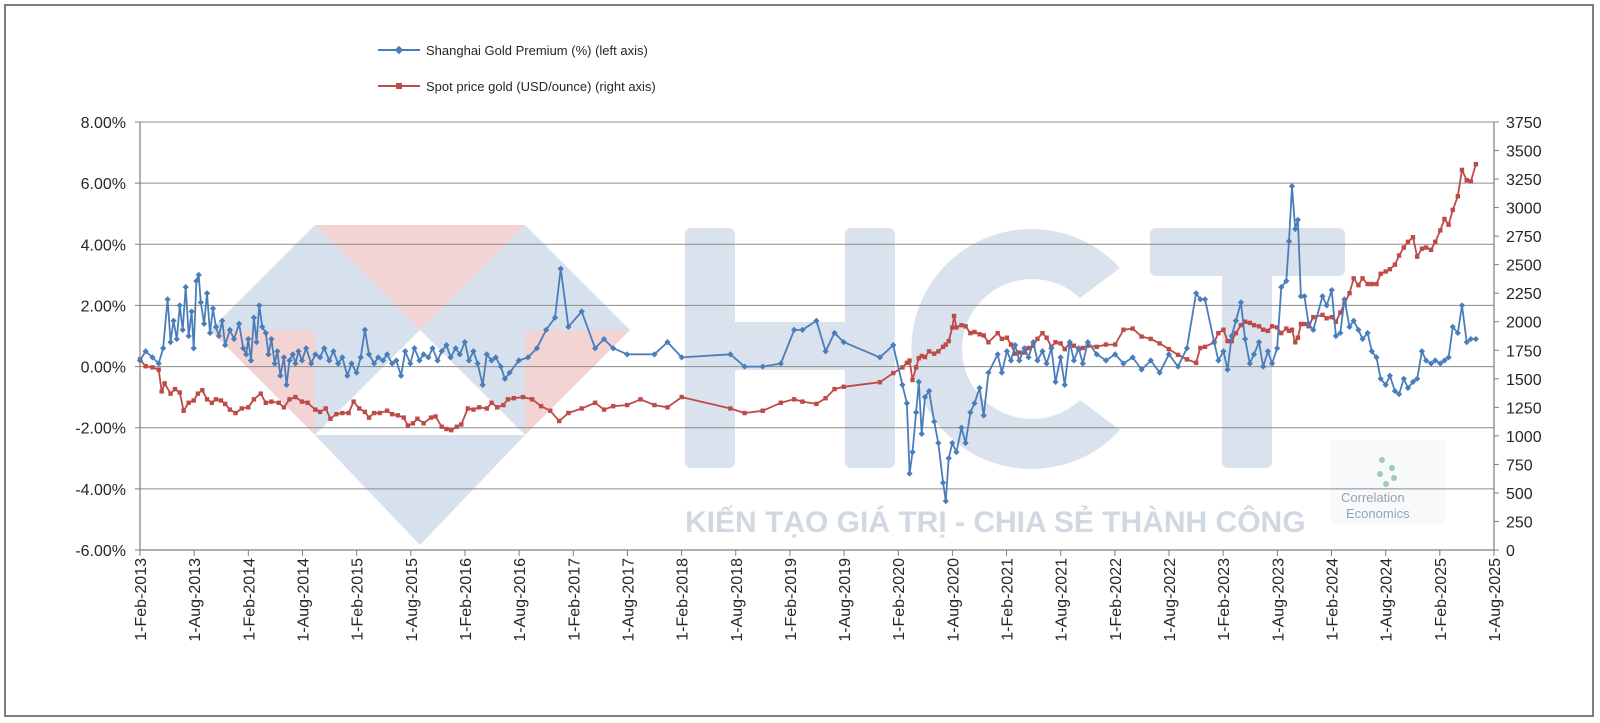  What do you see at coordinates (520, 600) in the screenshot?
I see `x-tick-label: 1-Aug-2016` at bounding box center [520, 600].